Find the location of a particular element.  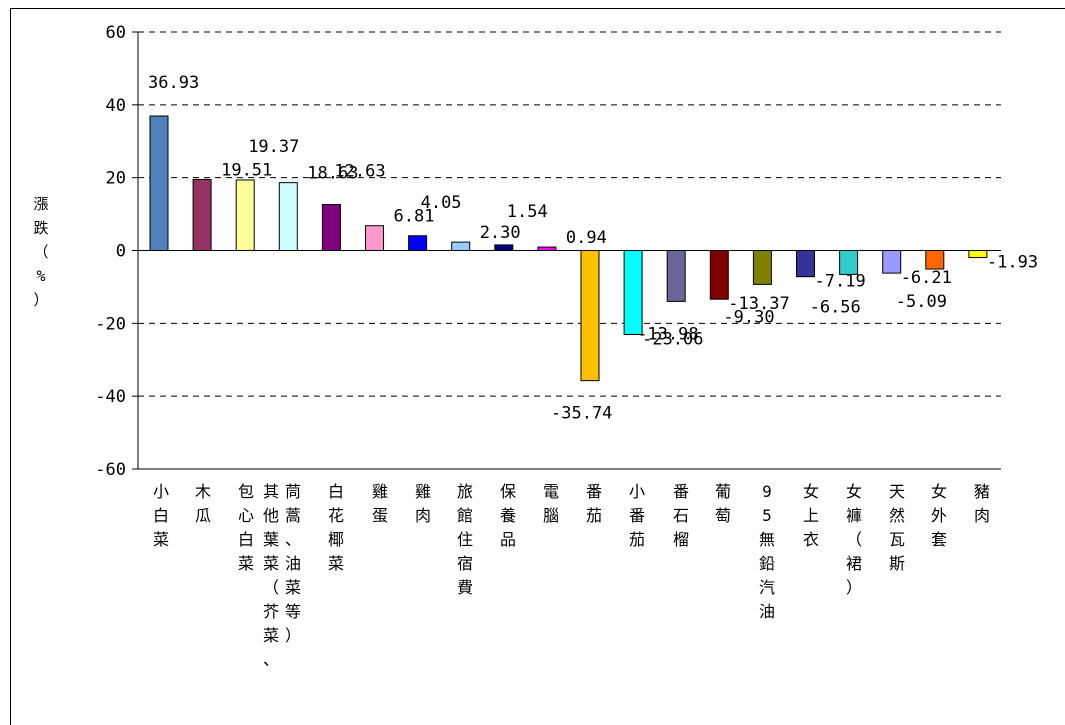

category-glyph: 套 is located at coordinates (939, 539).